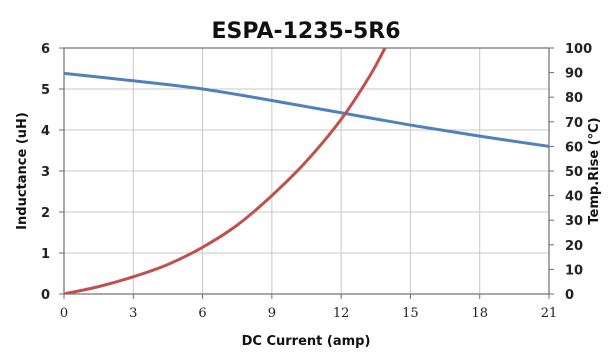 The image size is (613, 356). I want to click on x-tick-label: 12, so click(341, 313).